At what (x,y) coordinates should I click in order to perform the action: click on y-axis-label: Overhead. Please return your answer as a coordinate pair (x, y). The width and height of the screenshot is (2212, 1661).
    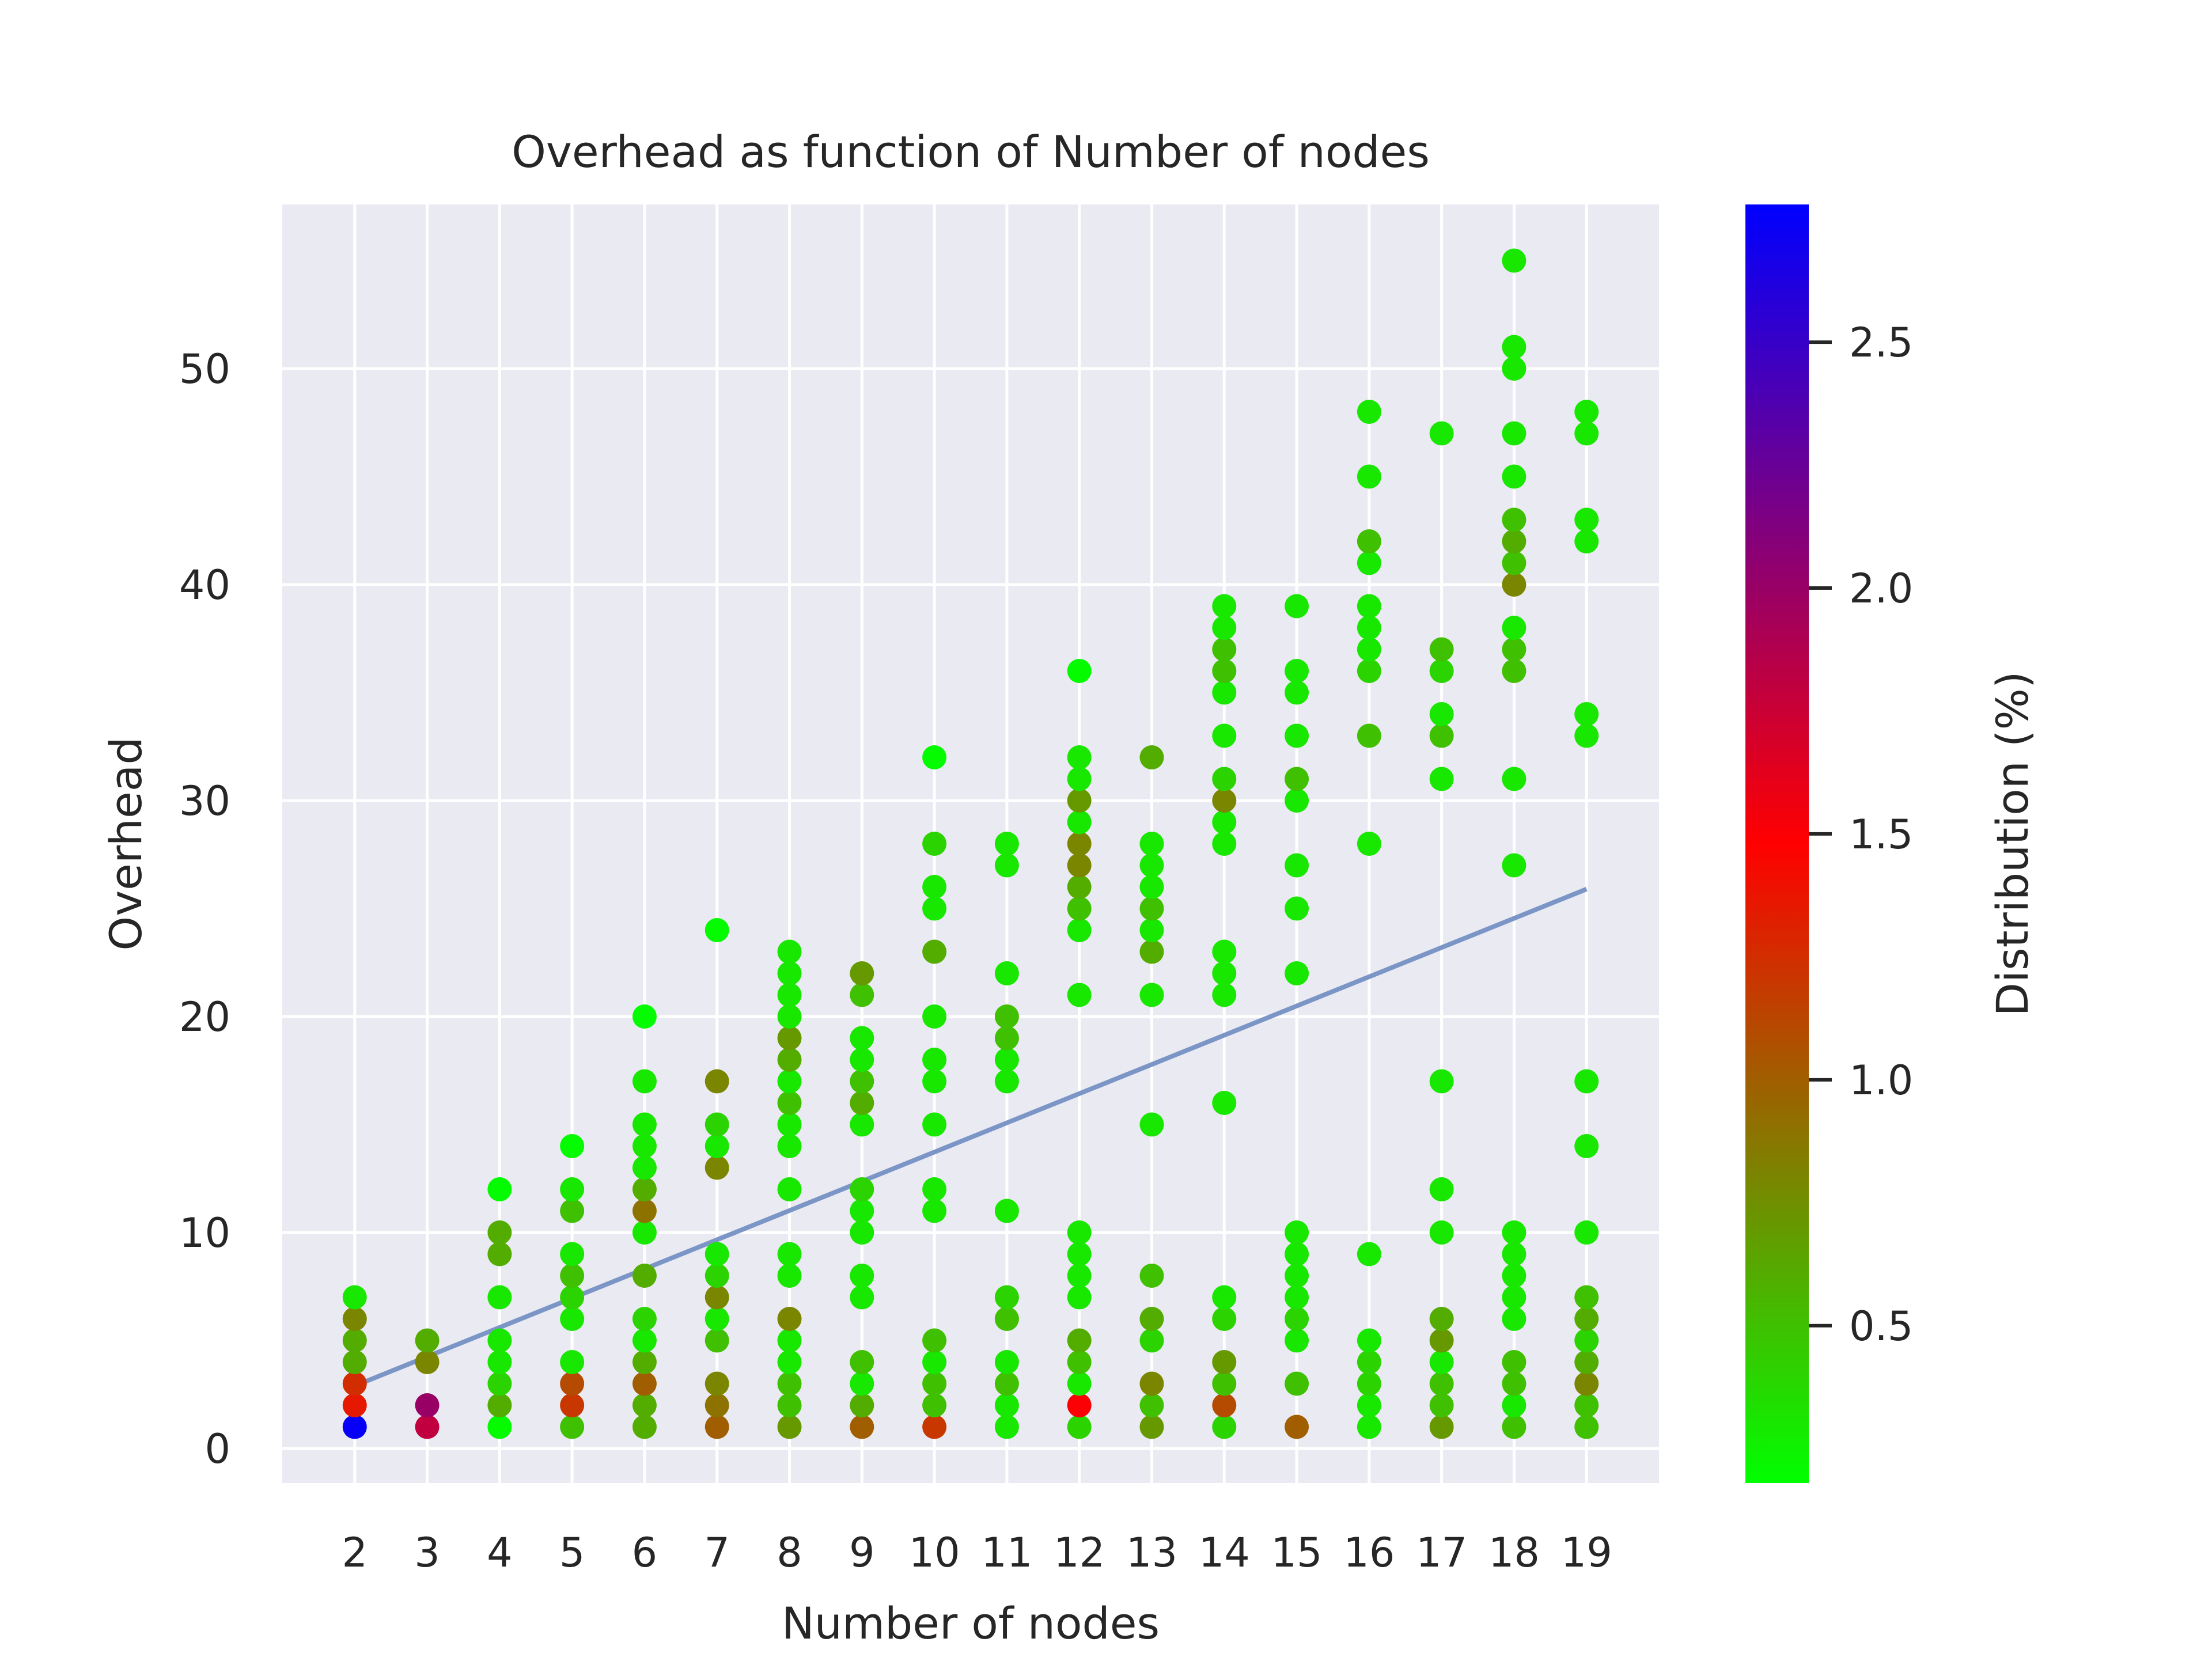
    Looking at the image, I should click on (125, 843).